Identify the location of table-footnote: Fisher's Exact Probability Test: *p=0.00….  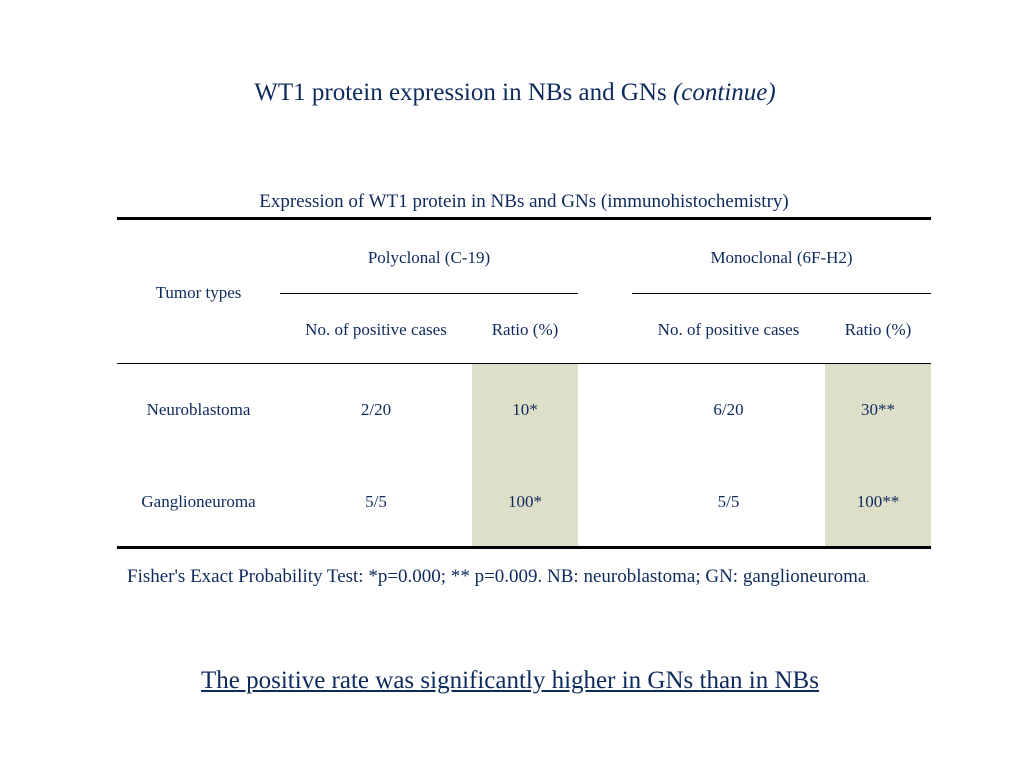
(524, 577).